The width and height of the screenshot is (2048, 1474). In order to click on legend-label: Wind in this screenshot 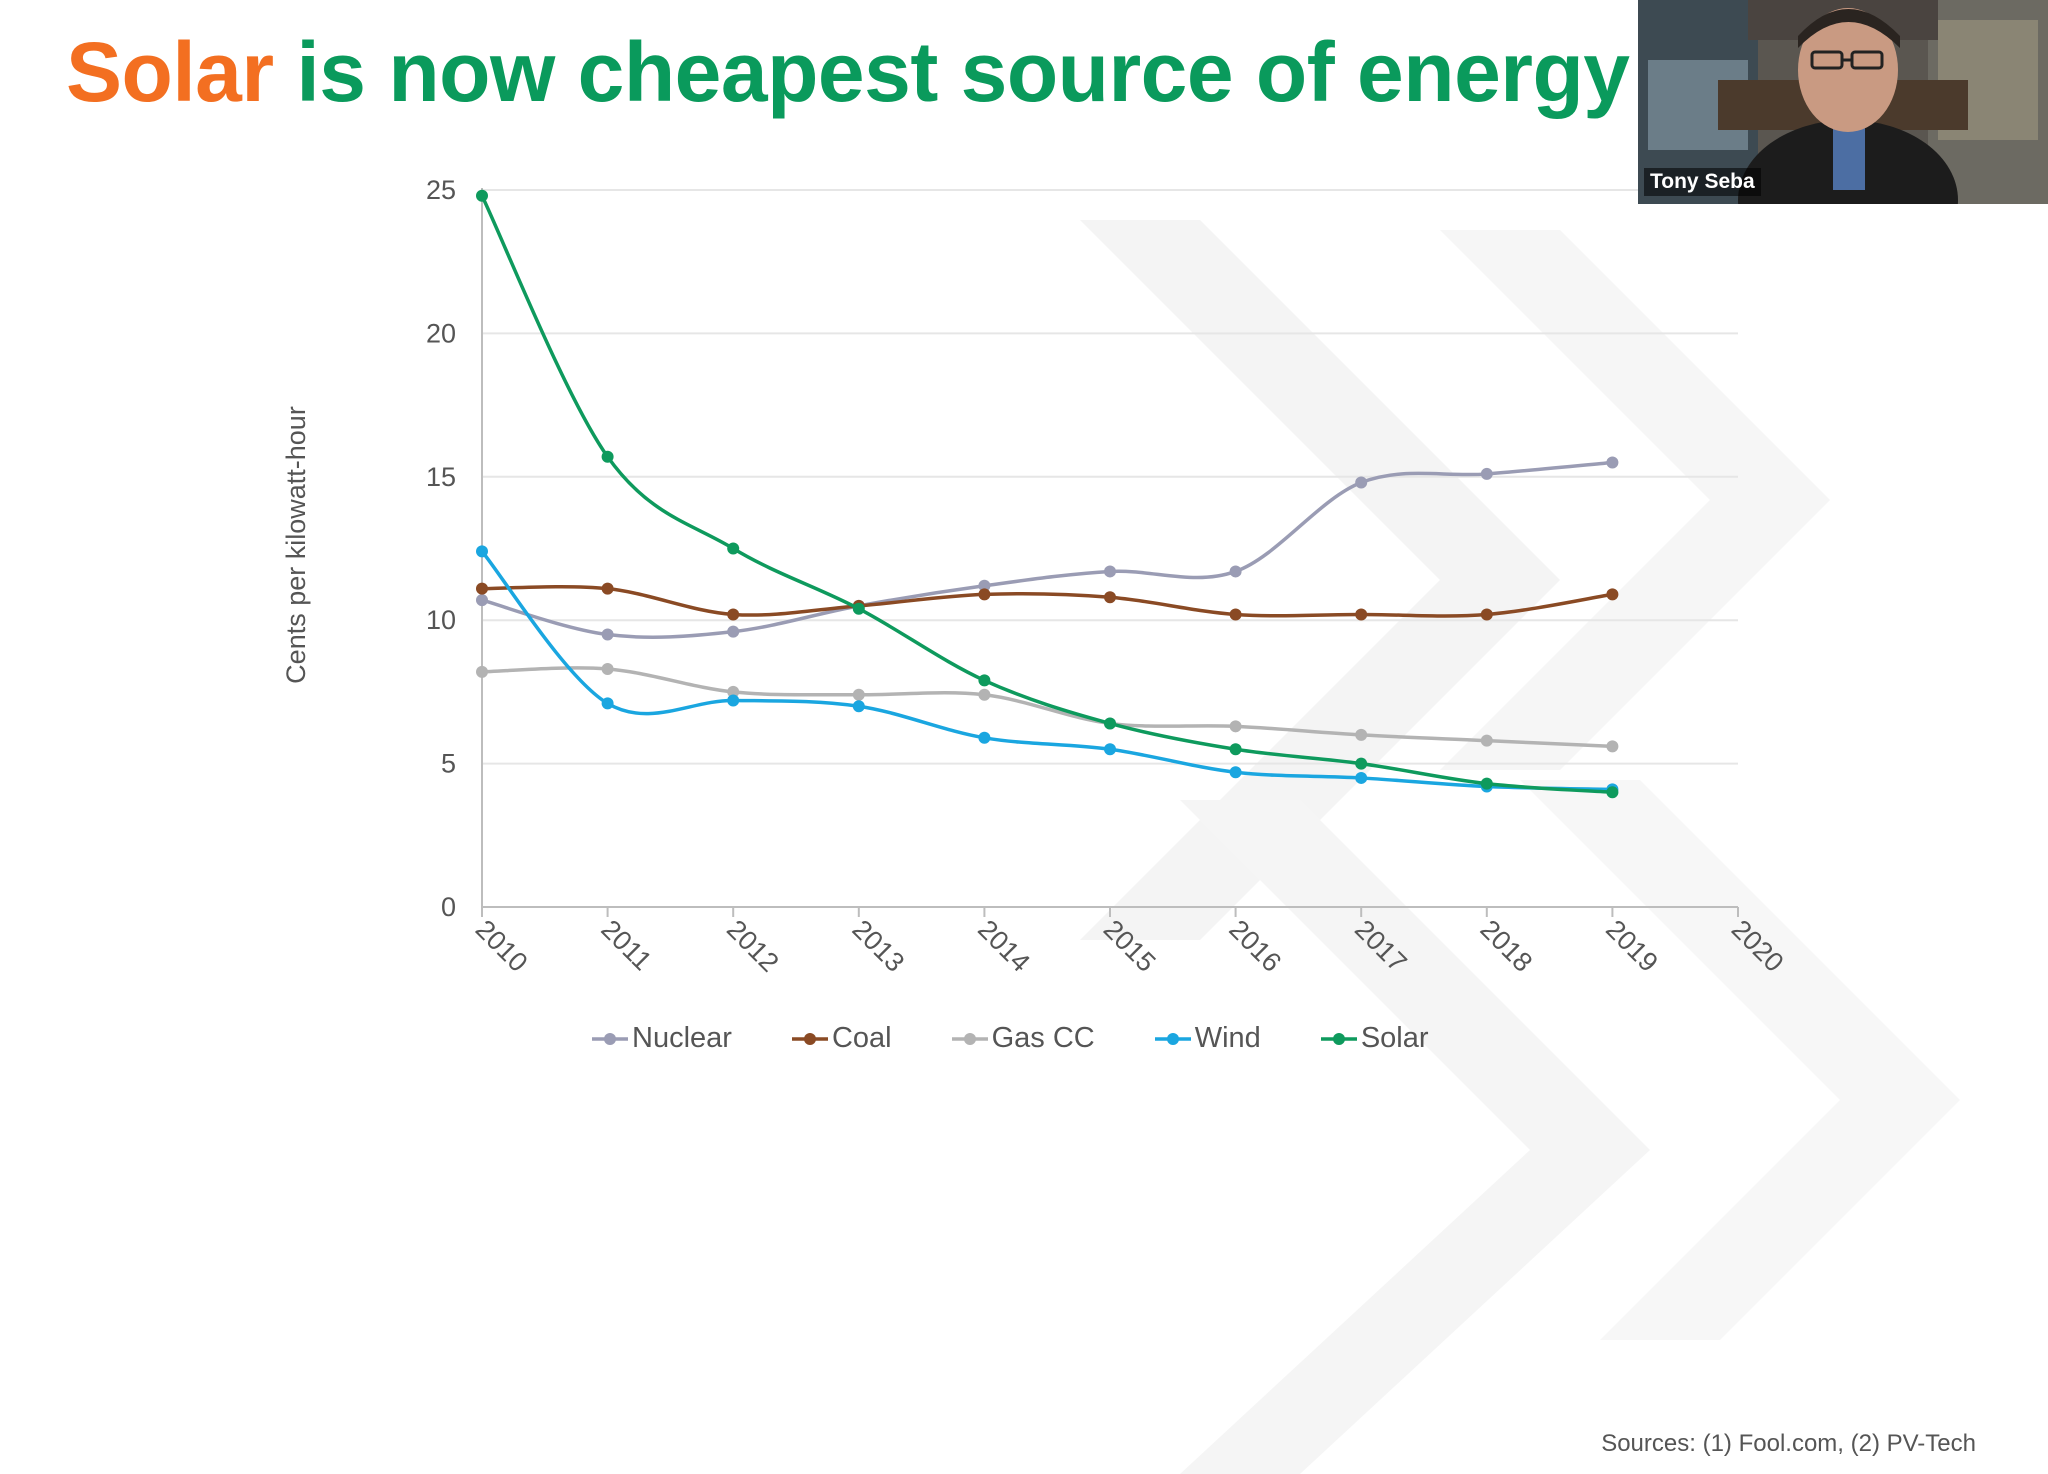, I will do `click(1227, 1038)`.